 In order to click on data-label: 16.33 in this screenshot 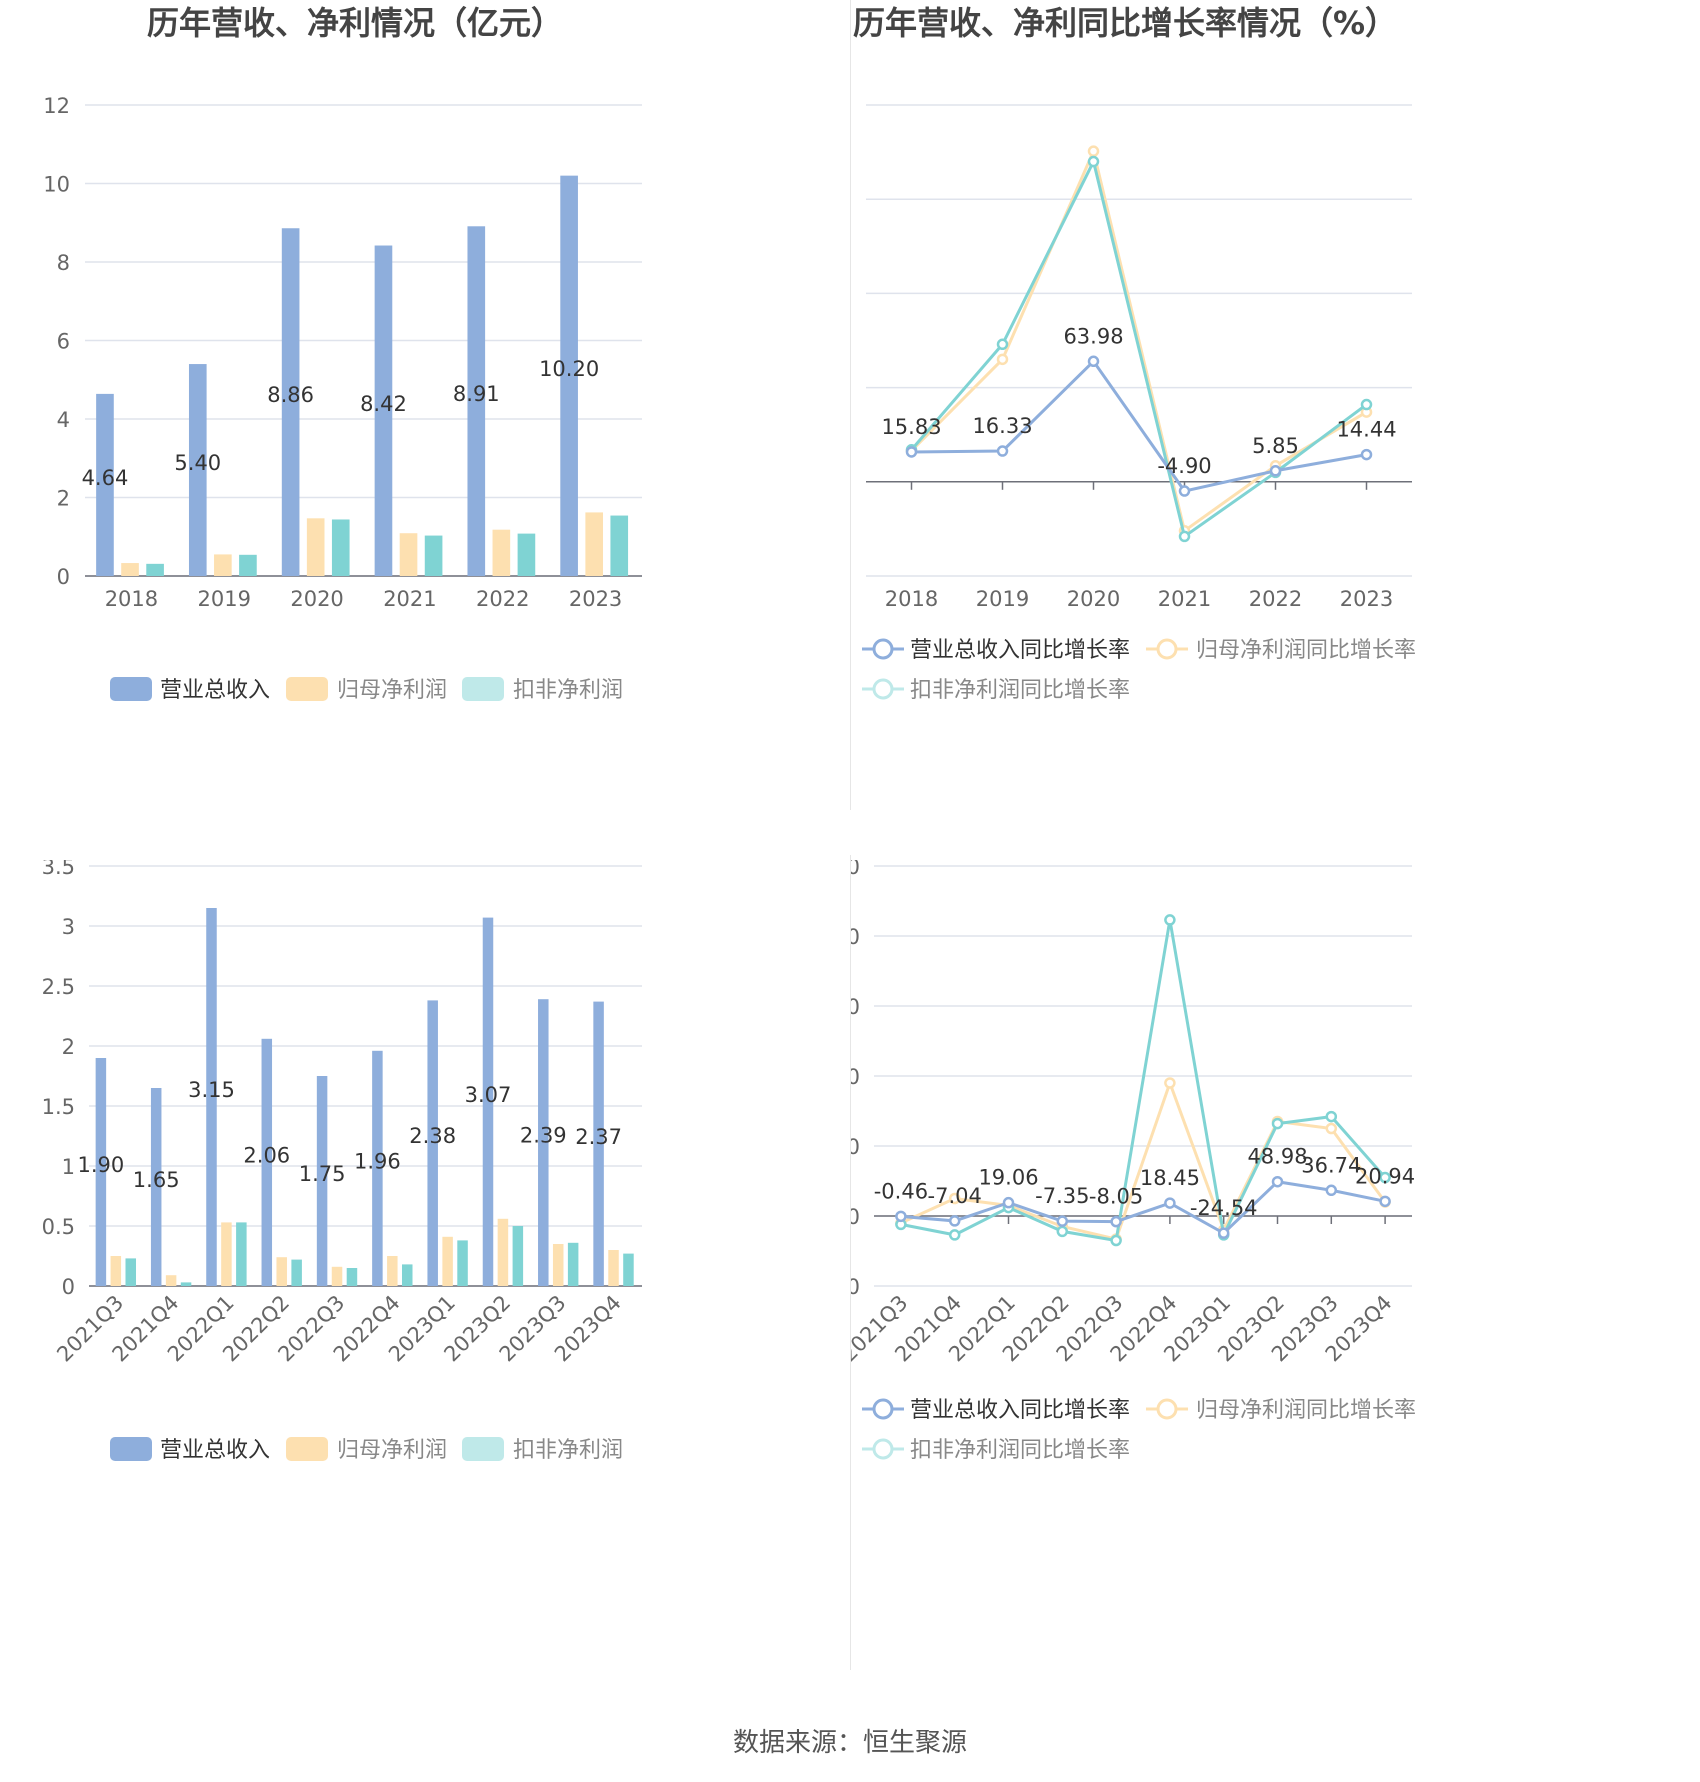, I will do `click(1002, 426)`.